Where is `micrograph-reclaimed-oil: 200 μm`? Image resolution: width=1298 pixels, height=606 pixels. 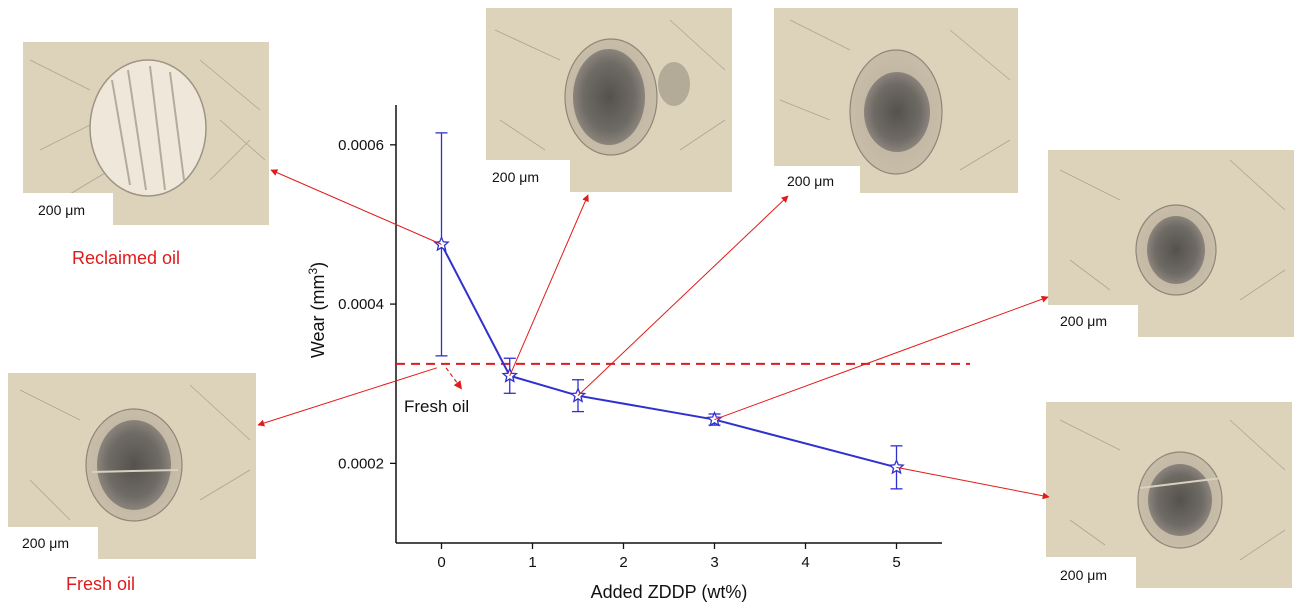
micrograph-reclaimed-oil: 200 μm is located at coordinates (146, 133).